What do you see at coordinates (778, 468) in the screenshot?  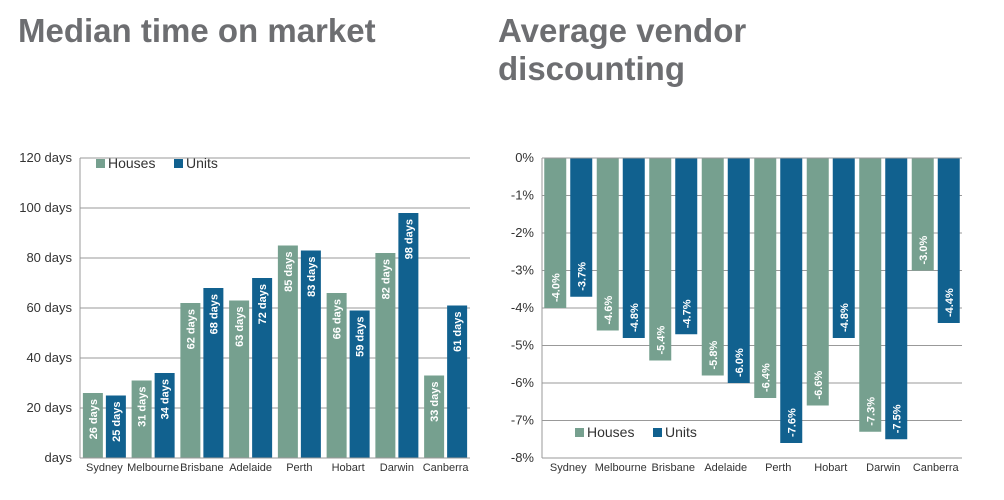 I see `category-label: Perth` at bounding box center [778, 468].